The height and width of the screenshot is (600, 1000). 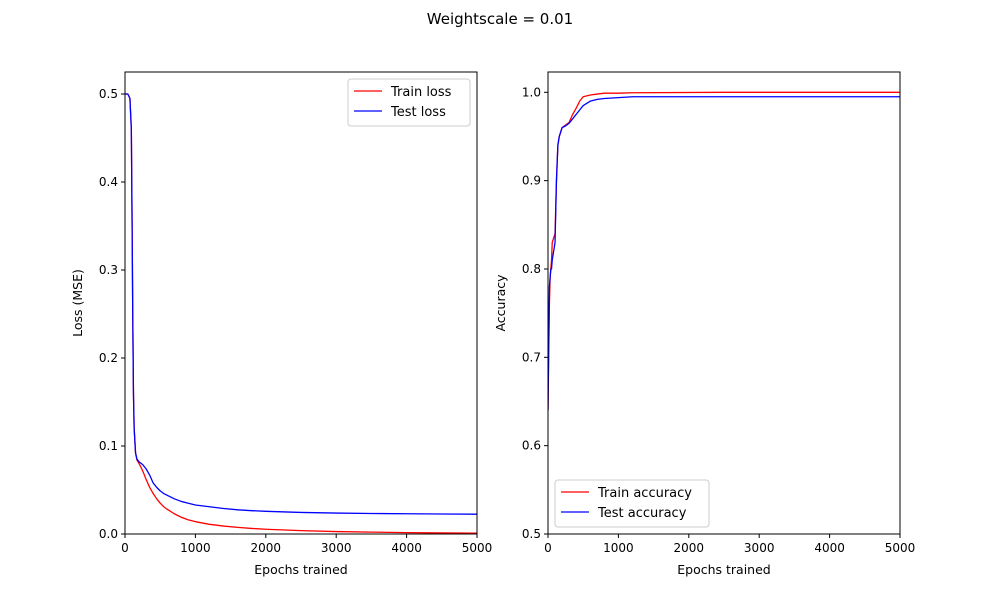 What do you see at coordinates (531, 446) in the screenshot?
I see `y-tick-label: 0.6` at bounding box center [531, 446].